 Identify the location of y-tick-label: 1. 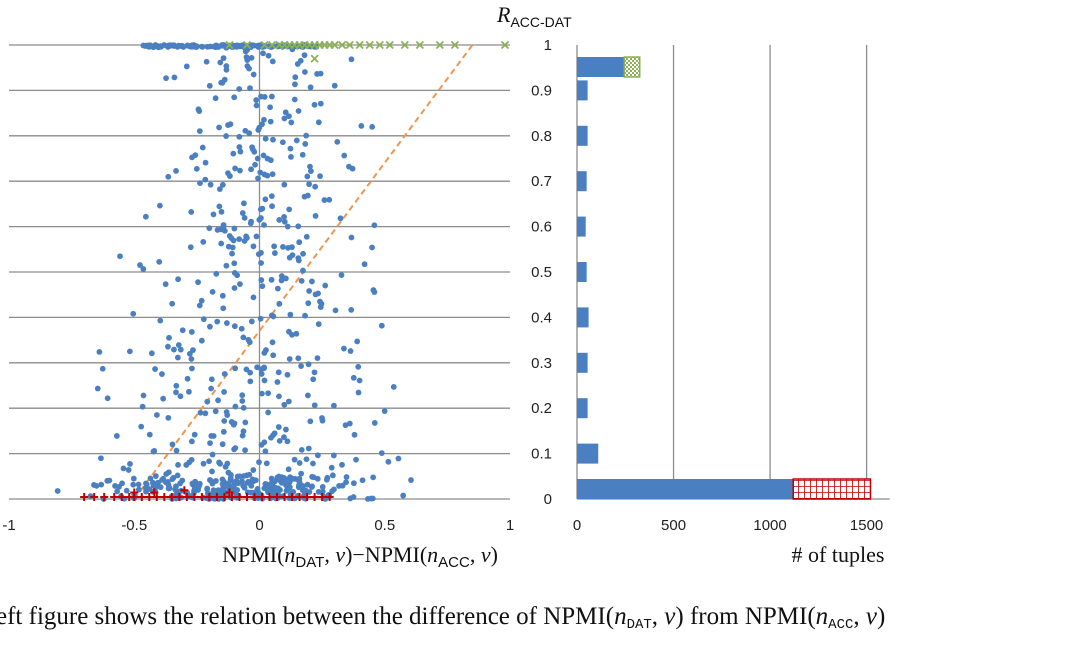
(548, 45).